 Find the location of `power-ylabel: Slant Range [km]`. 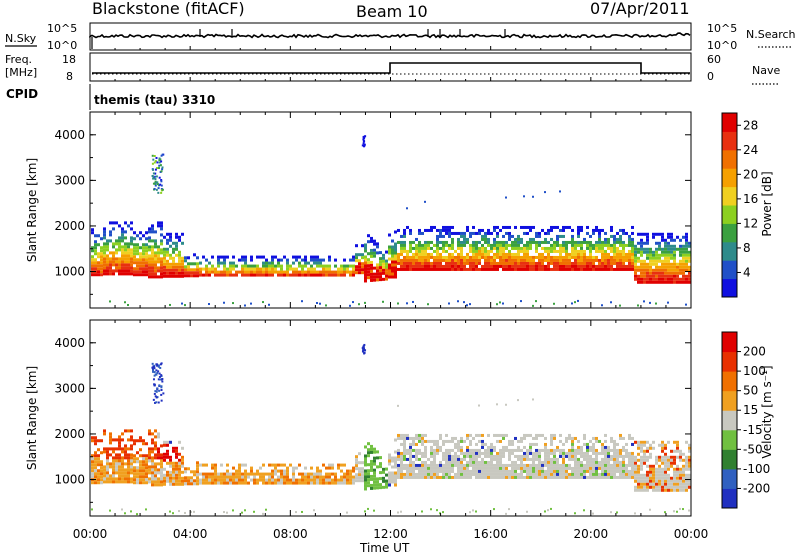

power-ylabel: Slant Range [km] is located at coordinates (32, 210).